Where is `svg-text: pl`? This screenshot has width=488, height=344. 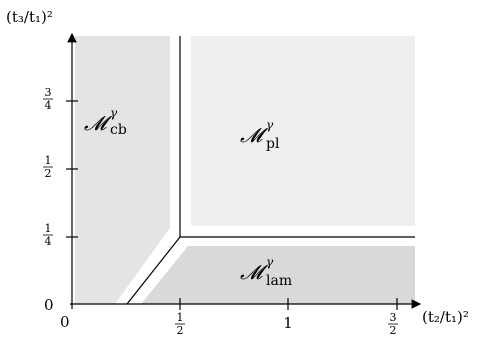
svg-text: pl is located at coordinates (273, 144).